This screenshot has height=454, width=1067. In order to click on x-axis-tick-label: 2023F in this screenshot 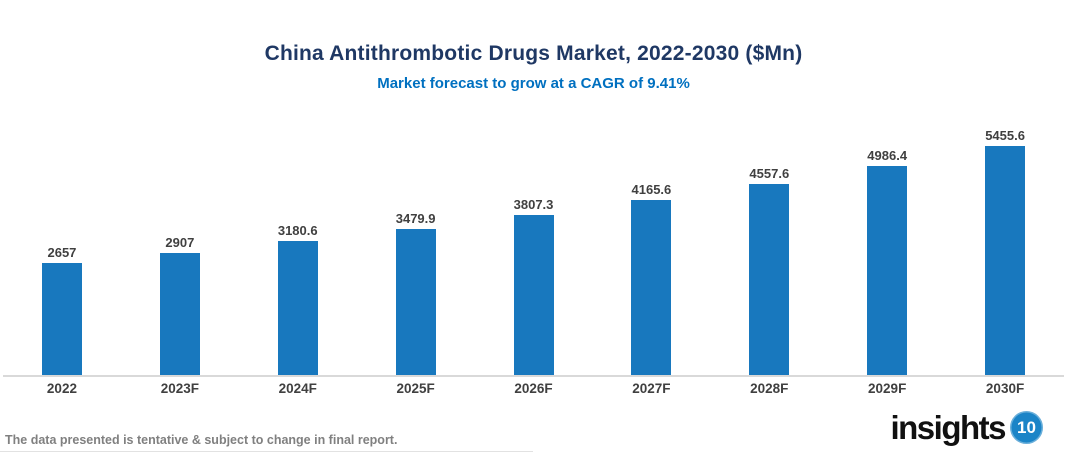, I will do `click(179, 388)`.